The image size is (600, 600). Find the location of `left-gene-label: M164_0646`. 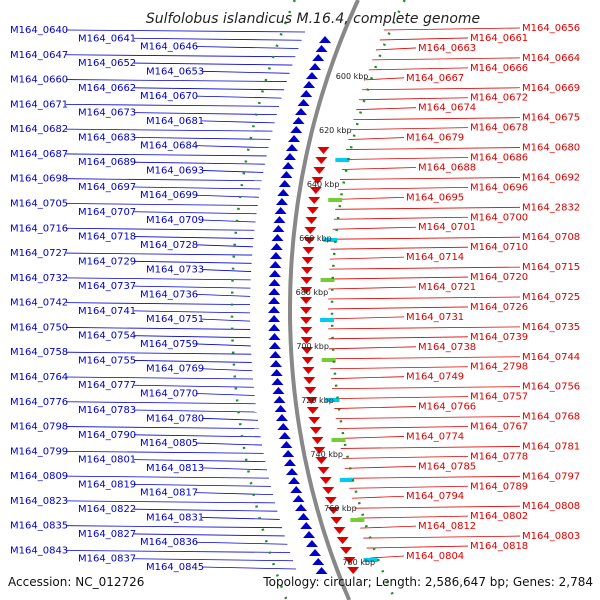

left-gene-label: M164_0646 is located at coordinates (169, 47).